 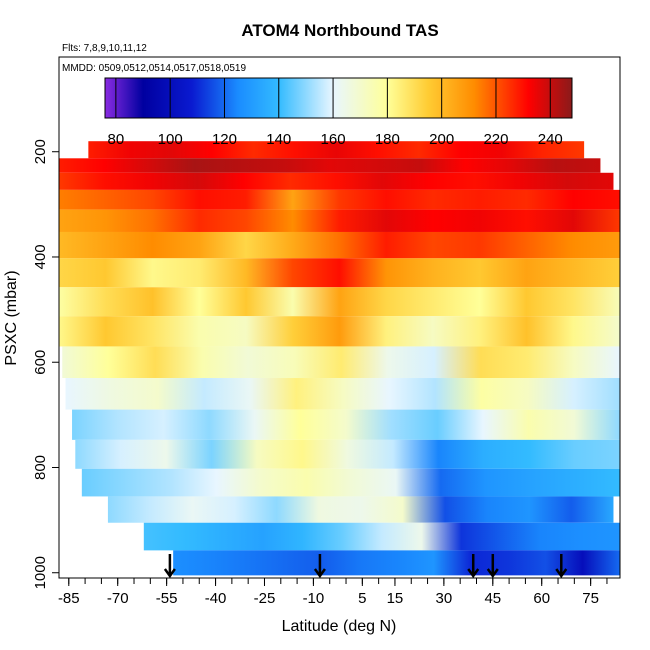 What do you see at coordinates (224, 139) in the screenshot?
I see `colorbar-tick-label: 120` at bounding box center [224, 139].